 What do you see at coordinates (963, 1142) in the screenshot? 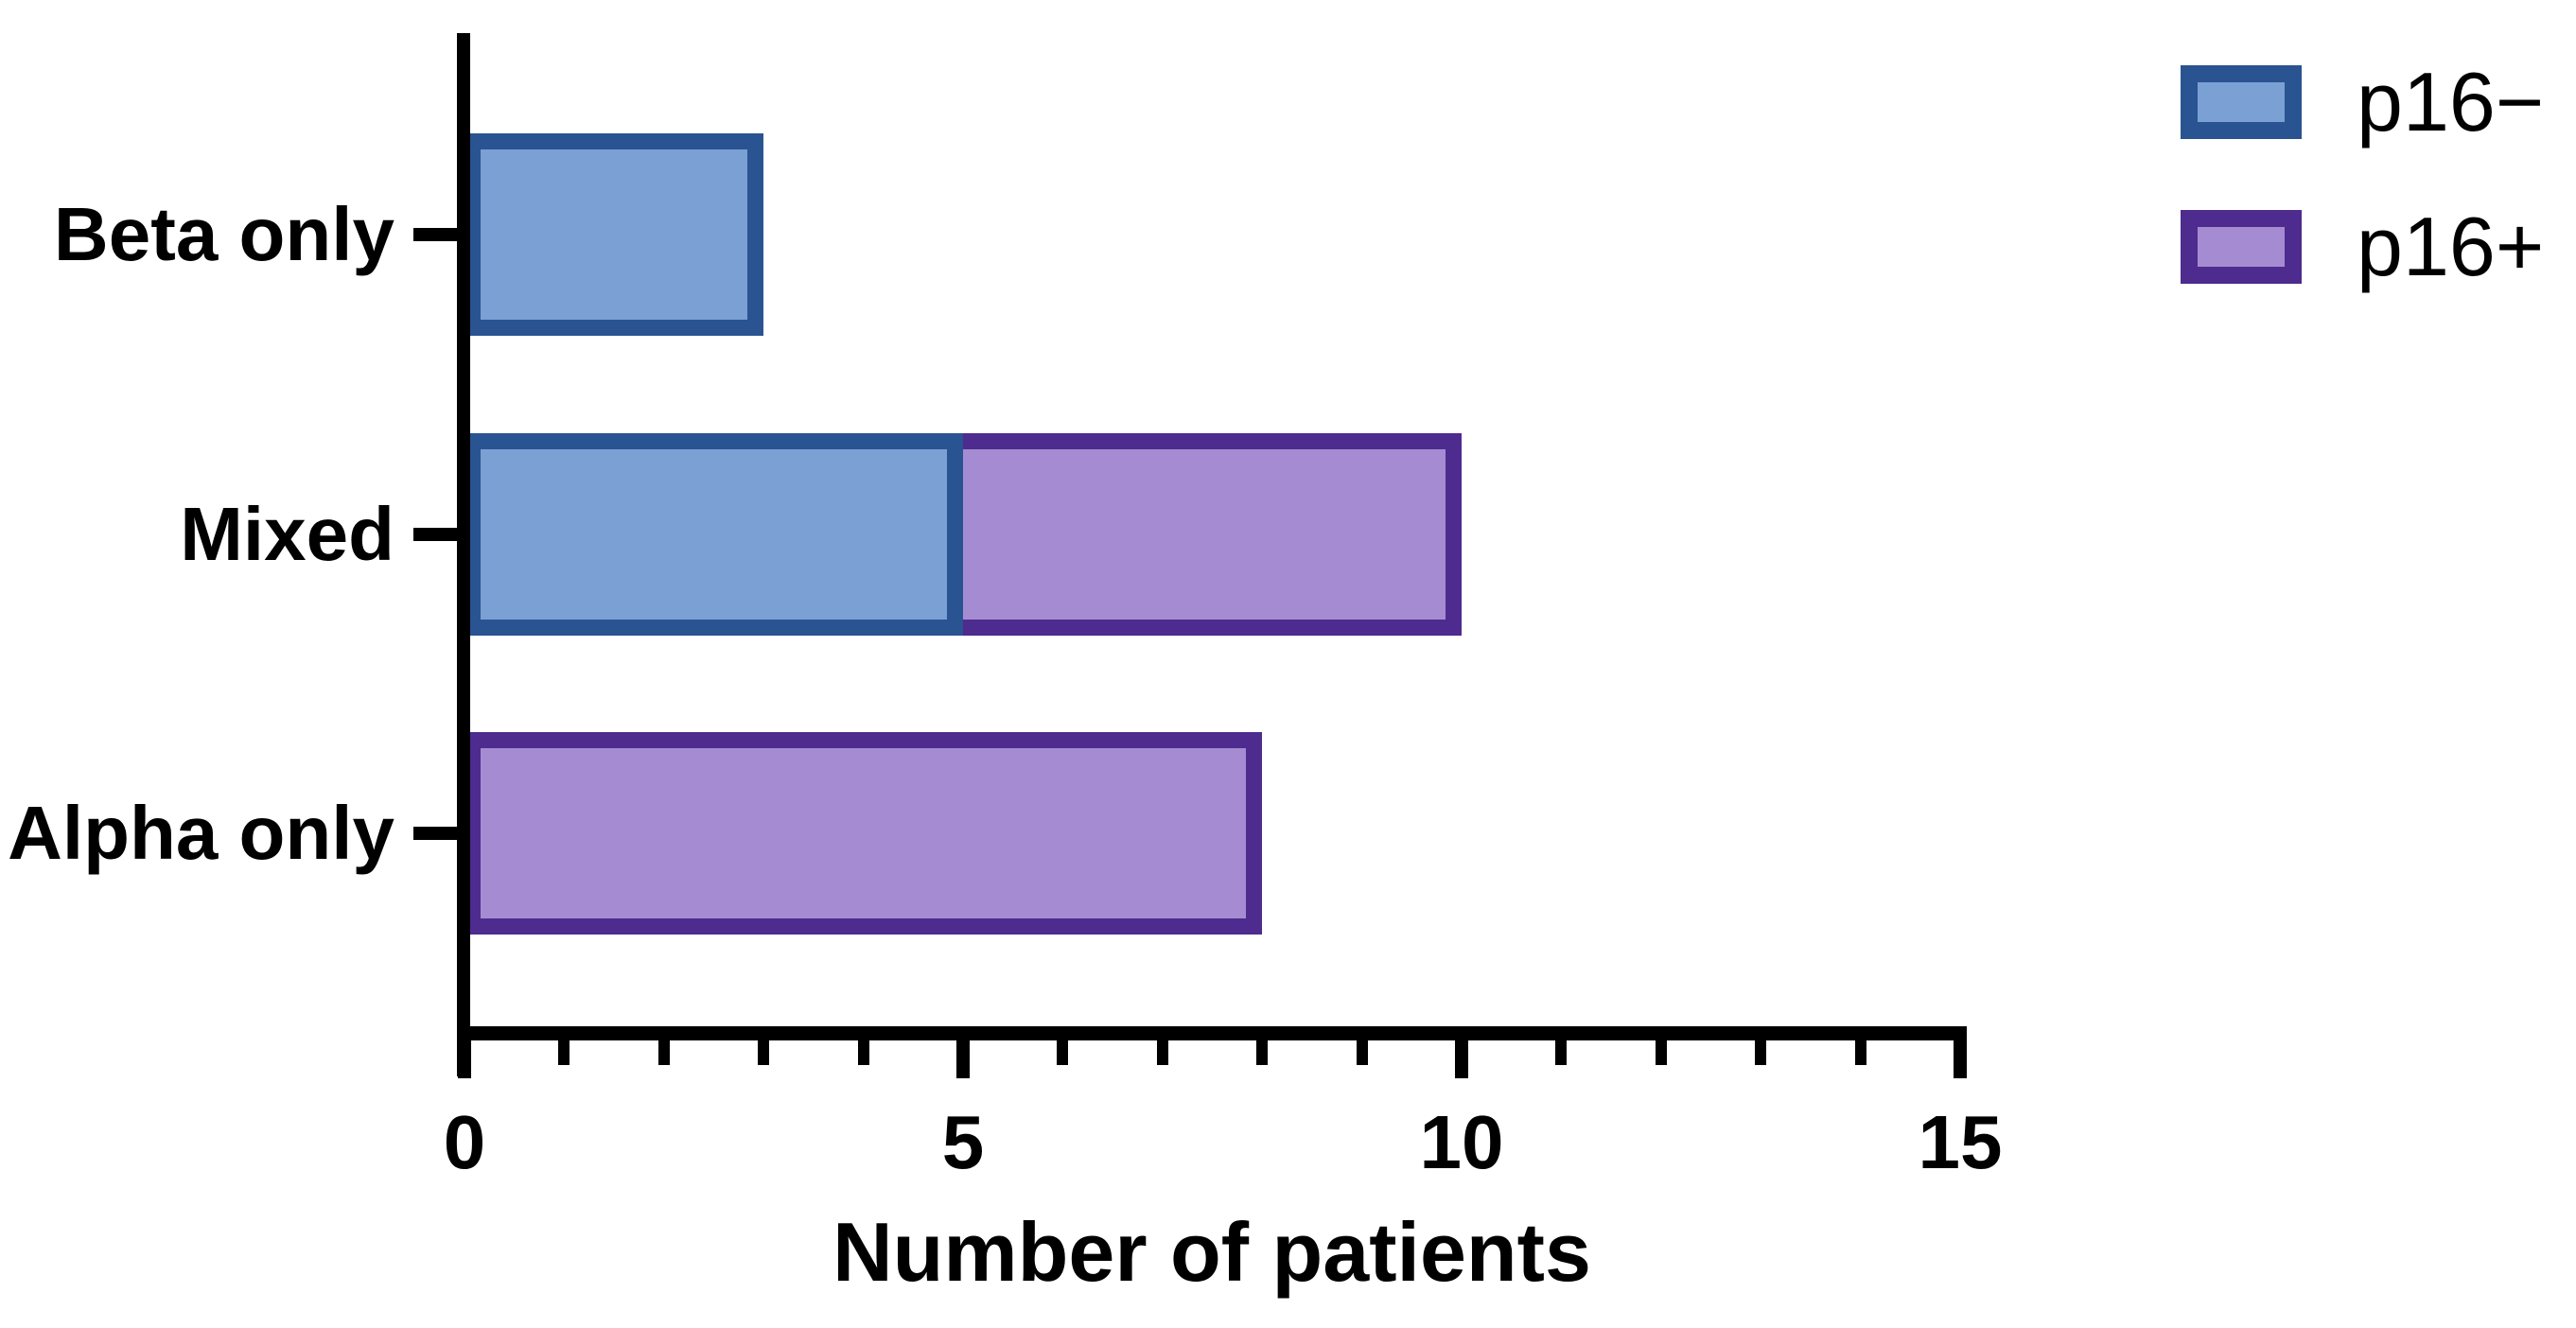
I see `x-tick-label-5: 5` at bounding box center [963, 1142].